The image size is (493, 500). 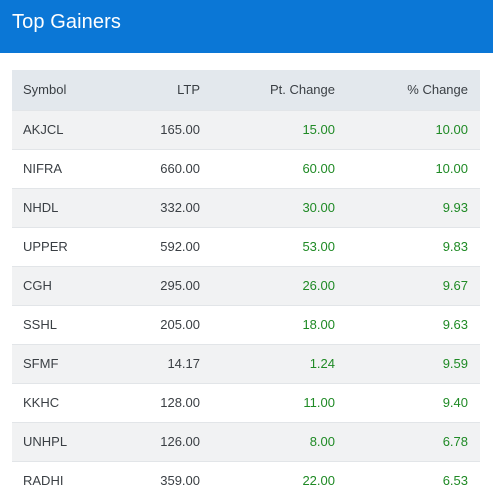 What do you see at coordinates (41, 402) in the screenshot?
I see `symbol-cell: KKHC` at bounding box center [41, 402].